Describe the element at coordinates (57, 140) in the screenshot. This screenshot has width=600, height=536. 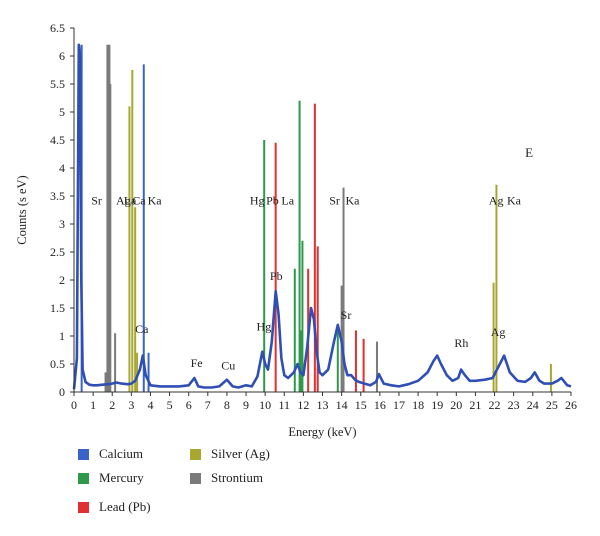
I see `y-tick-label-9: 4.5` at that location.